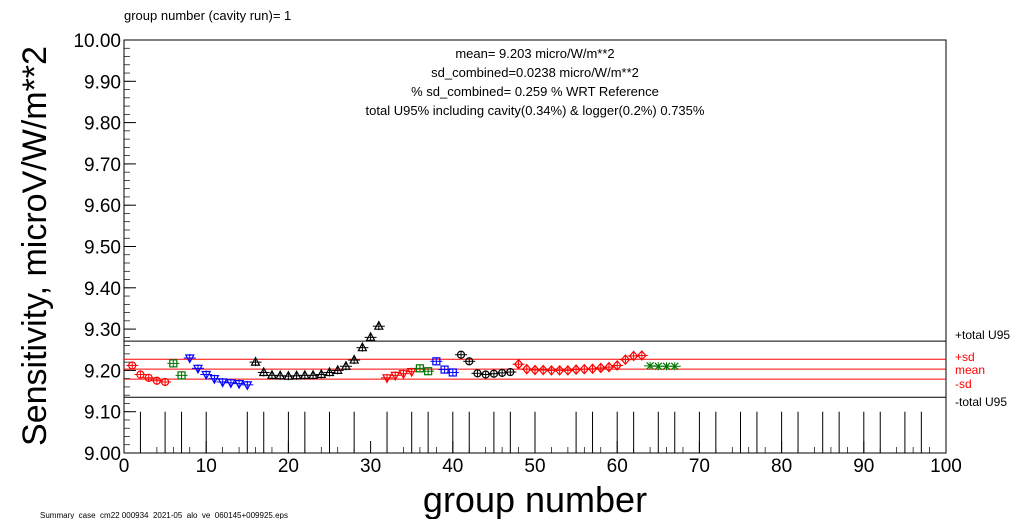 The height and width of the screenshot is (519, 1021). Describe the element at coordinates (633, 356) in the screenshot. I see `point-s8-14-shape` at that location.